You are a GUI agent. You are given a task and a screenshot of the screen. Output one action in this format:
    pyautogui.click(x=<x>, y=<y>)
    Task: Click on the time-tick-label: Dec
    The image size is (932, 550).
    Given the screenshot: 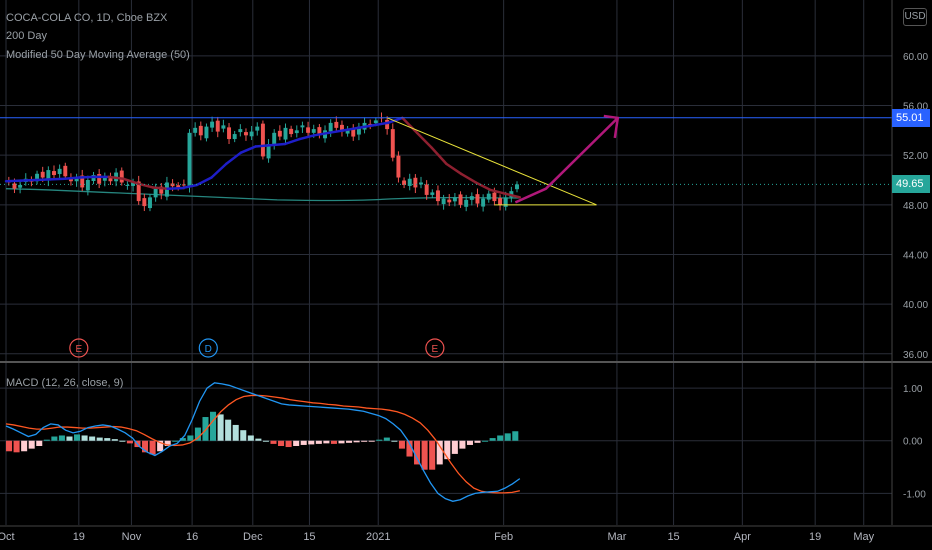 What is the action you would take?
    pyautogui.click(x=253, y=537)
    